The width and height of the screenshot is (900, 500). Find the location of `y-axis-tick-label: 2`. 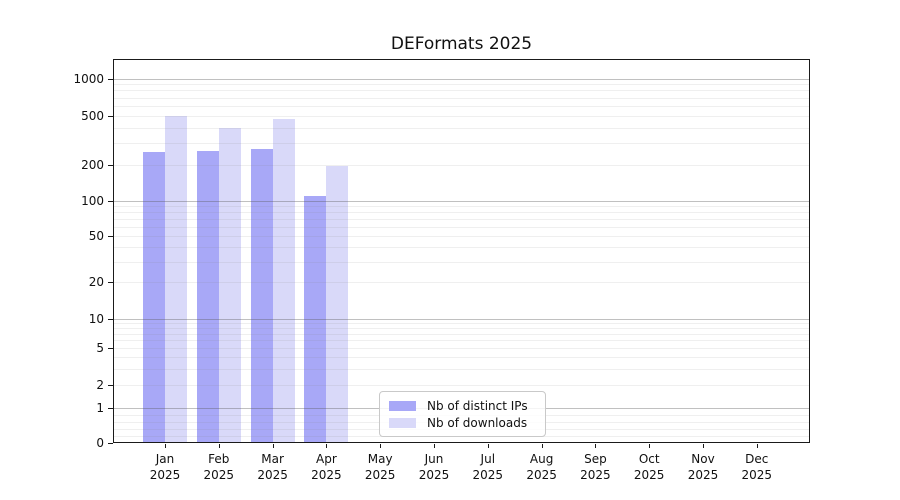

y-axis-tick-label: 2 is located at coordinates (100, 385).